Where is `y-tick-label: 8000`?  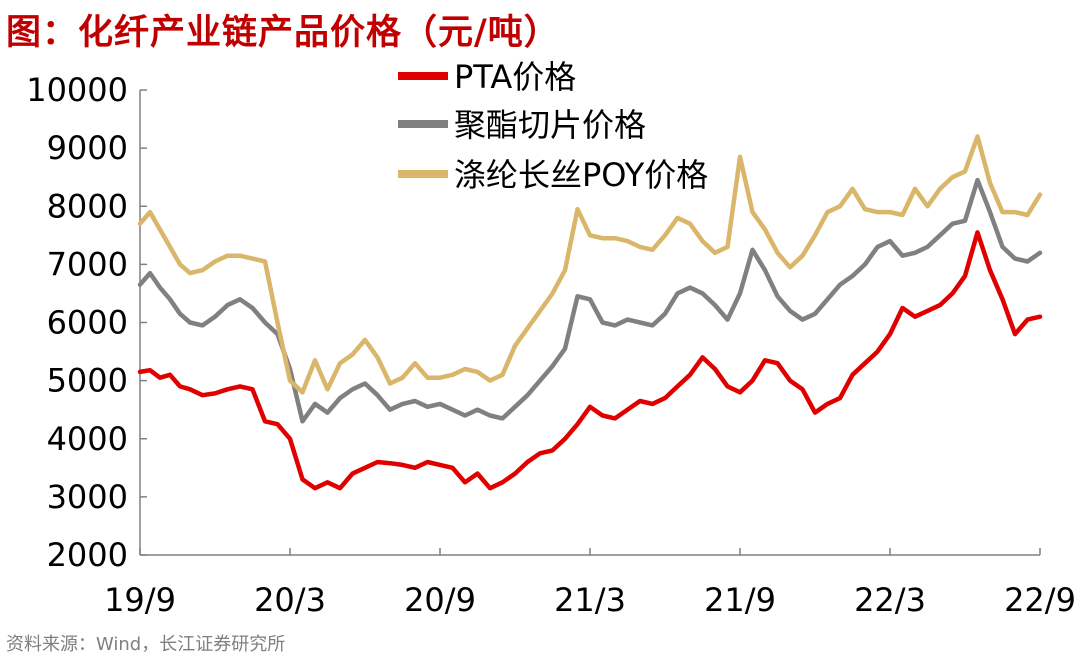
y-tick-label: 8000 is located at coordinates (87, 206).